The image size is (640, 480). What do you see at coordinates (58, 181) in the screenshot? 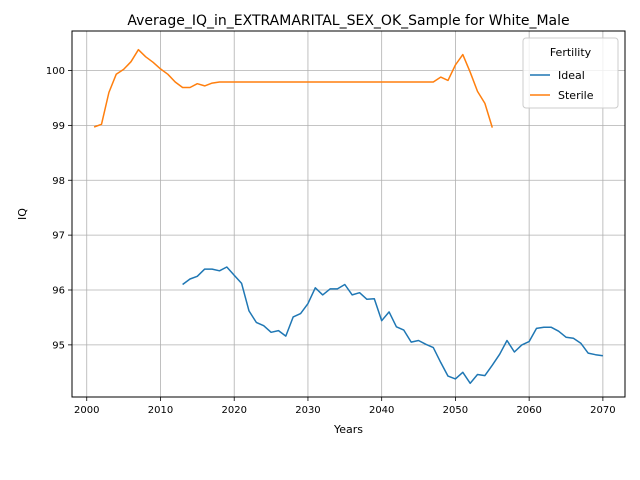
I see `y-tick-label: 98` at bounding box center [58, 181].